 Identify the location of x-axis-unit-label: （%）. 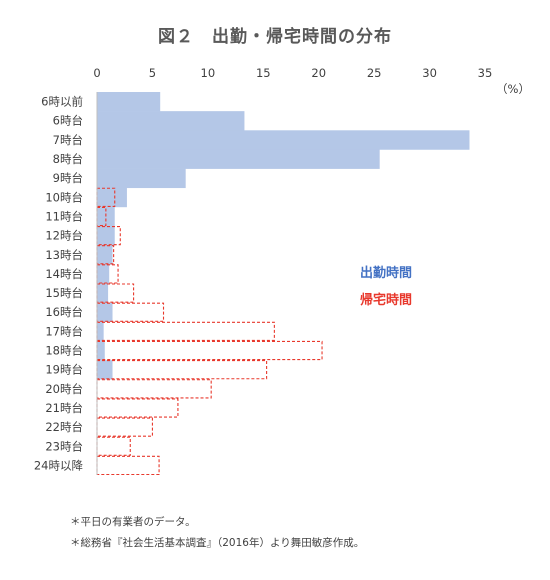
(513, 89).